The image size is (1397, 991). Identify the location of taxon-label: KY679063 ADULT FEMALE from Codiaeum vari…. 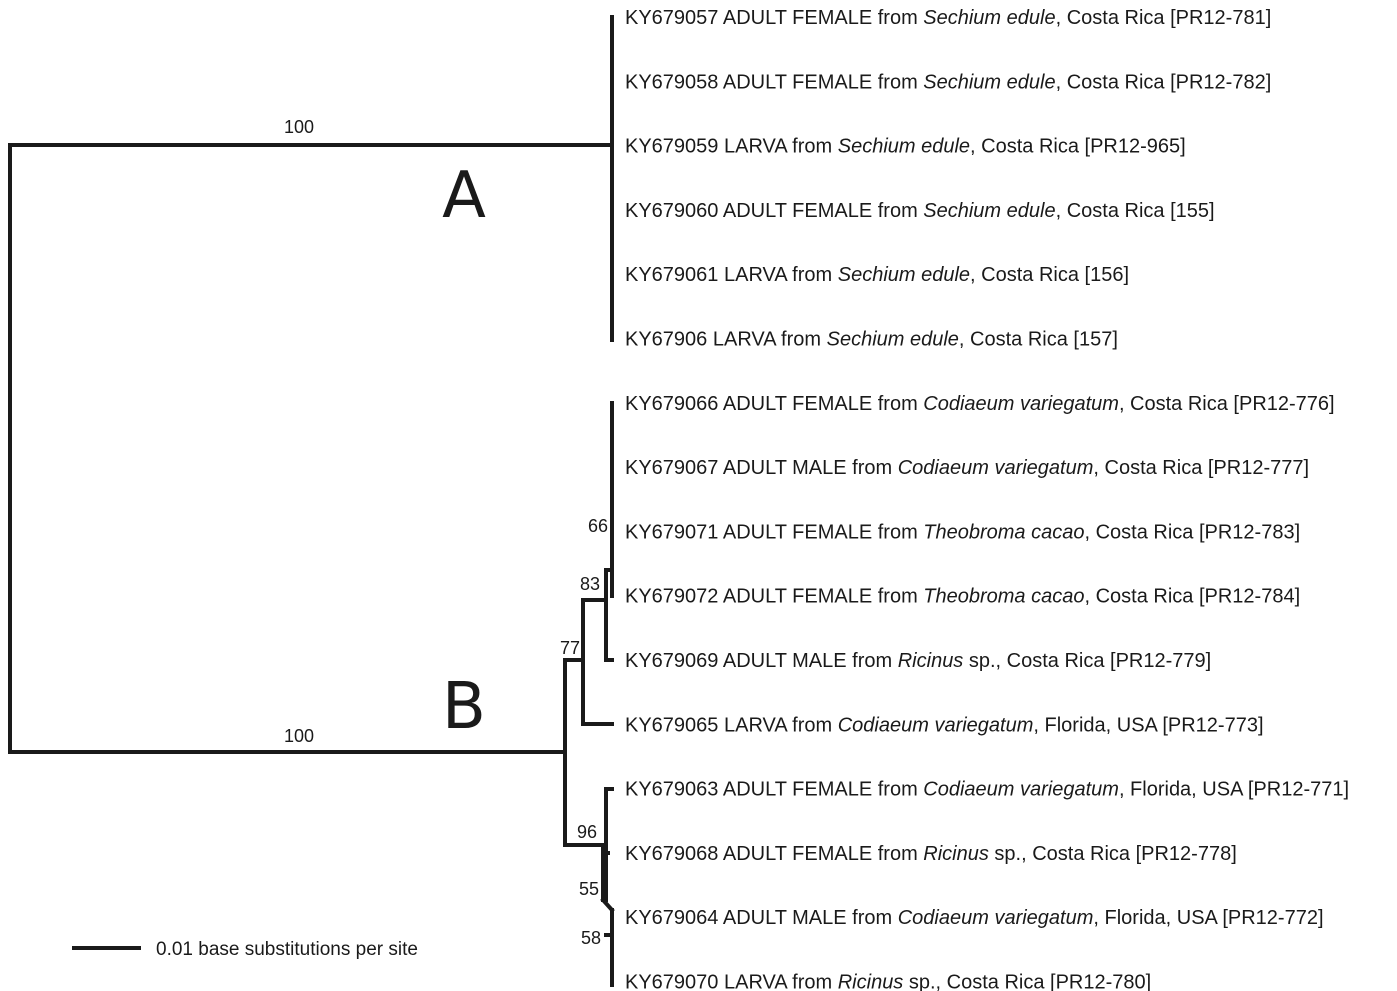
(987, 790).